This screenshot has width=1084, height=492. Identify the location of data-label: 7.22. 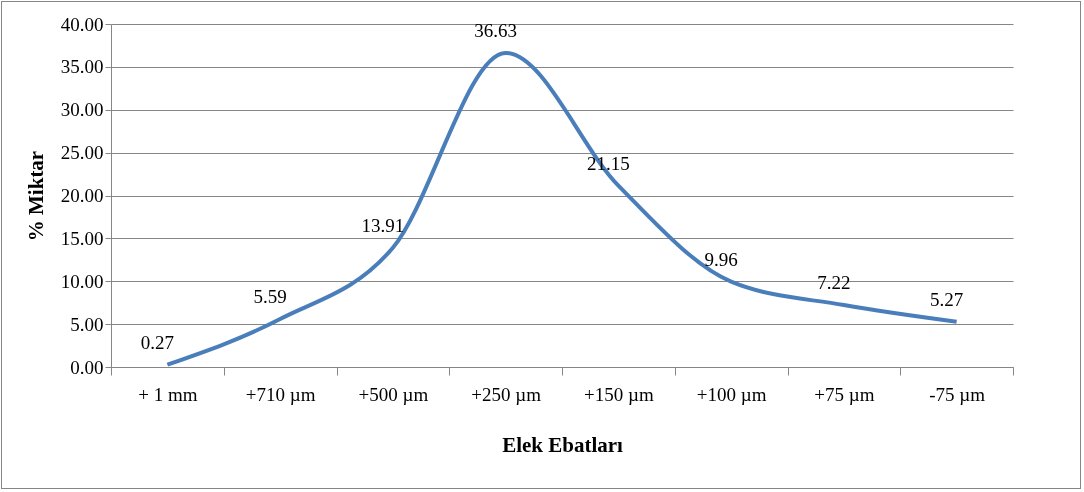
(834, 283).